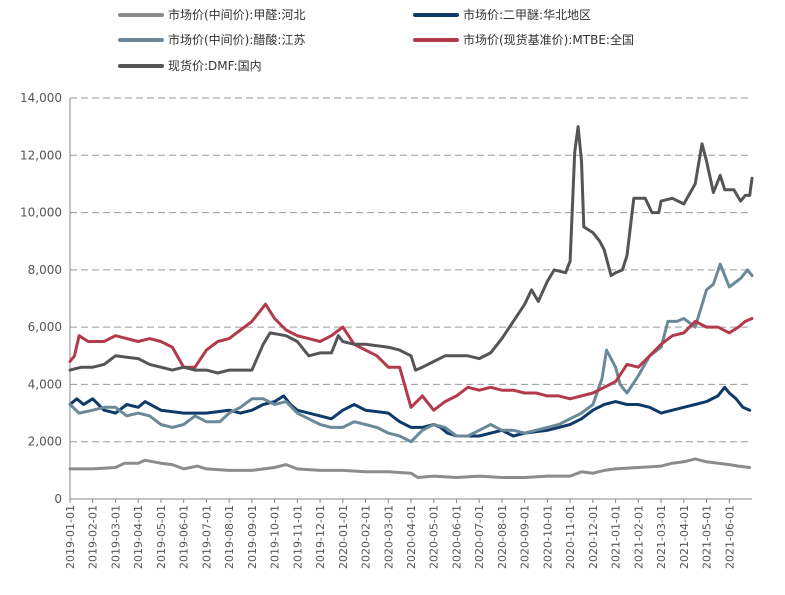 The image size is (785, 595). Describe the element at coordinates (70, 537) in the screenshot. I see `x-tick-label: 2019-01-01` at that location.